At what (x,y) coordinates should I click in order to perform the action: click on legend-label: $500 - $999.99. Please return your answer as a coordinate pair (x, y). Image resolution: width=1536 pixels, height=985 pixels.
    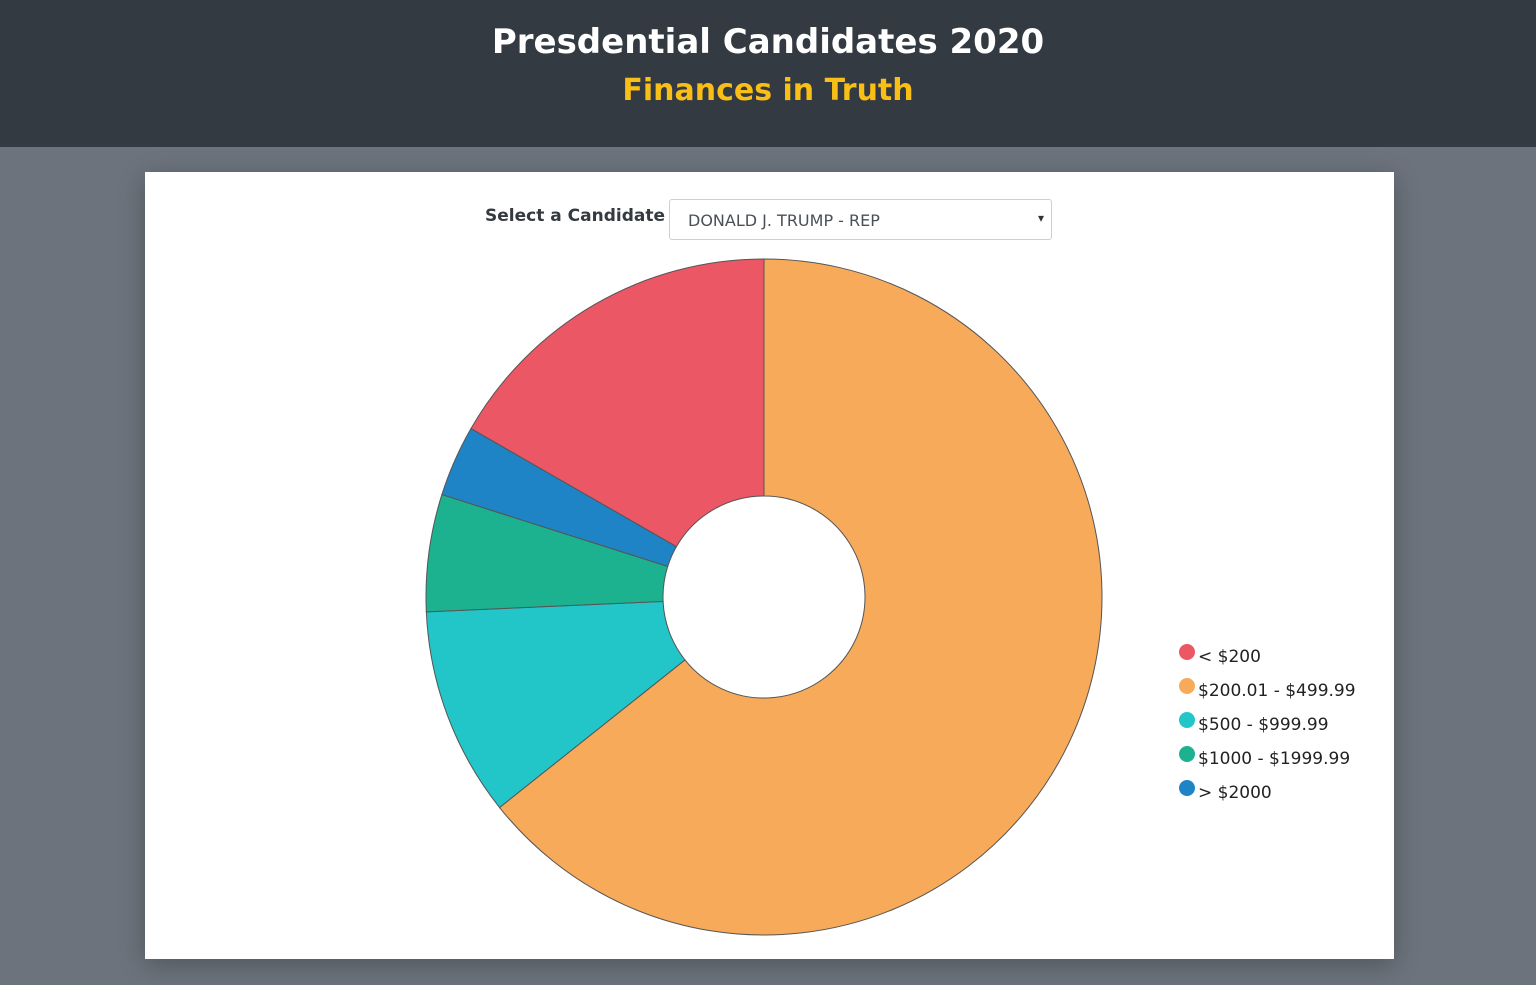
    Looking at the image, I should click on (1263, 725).